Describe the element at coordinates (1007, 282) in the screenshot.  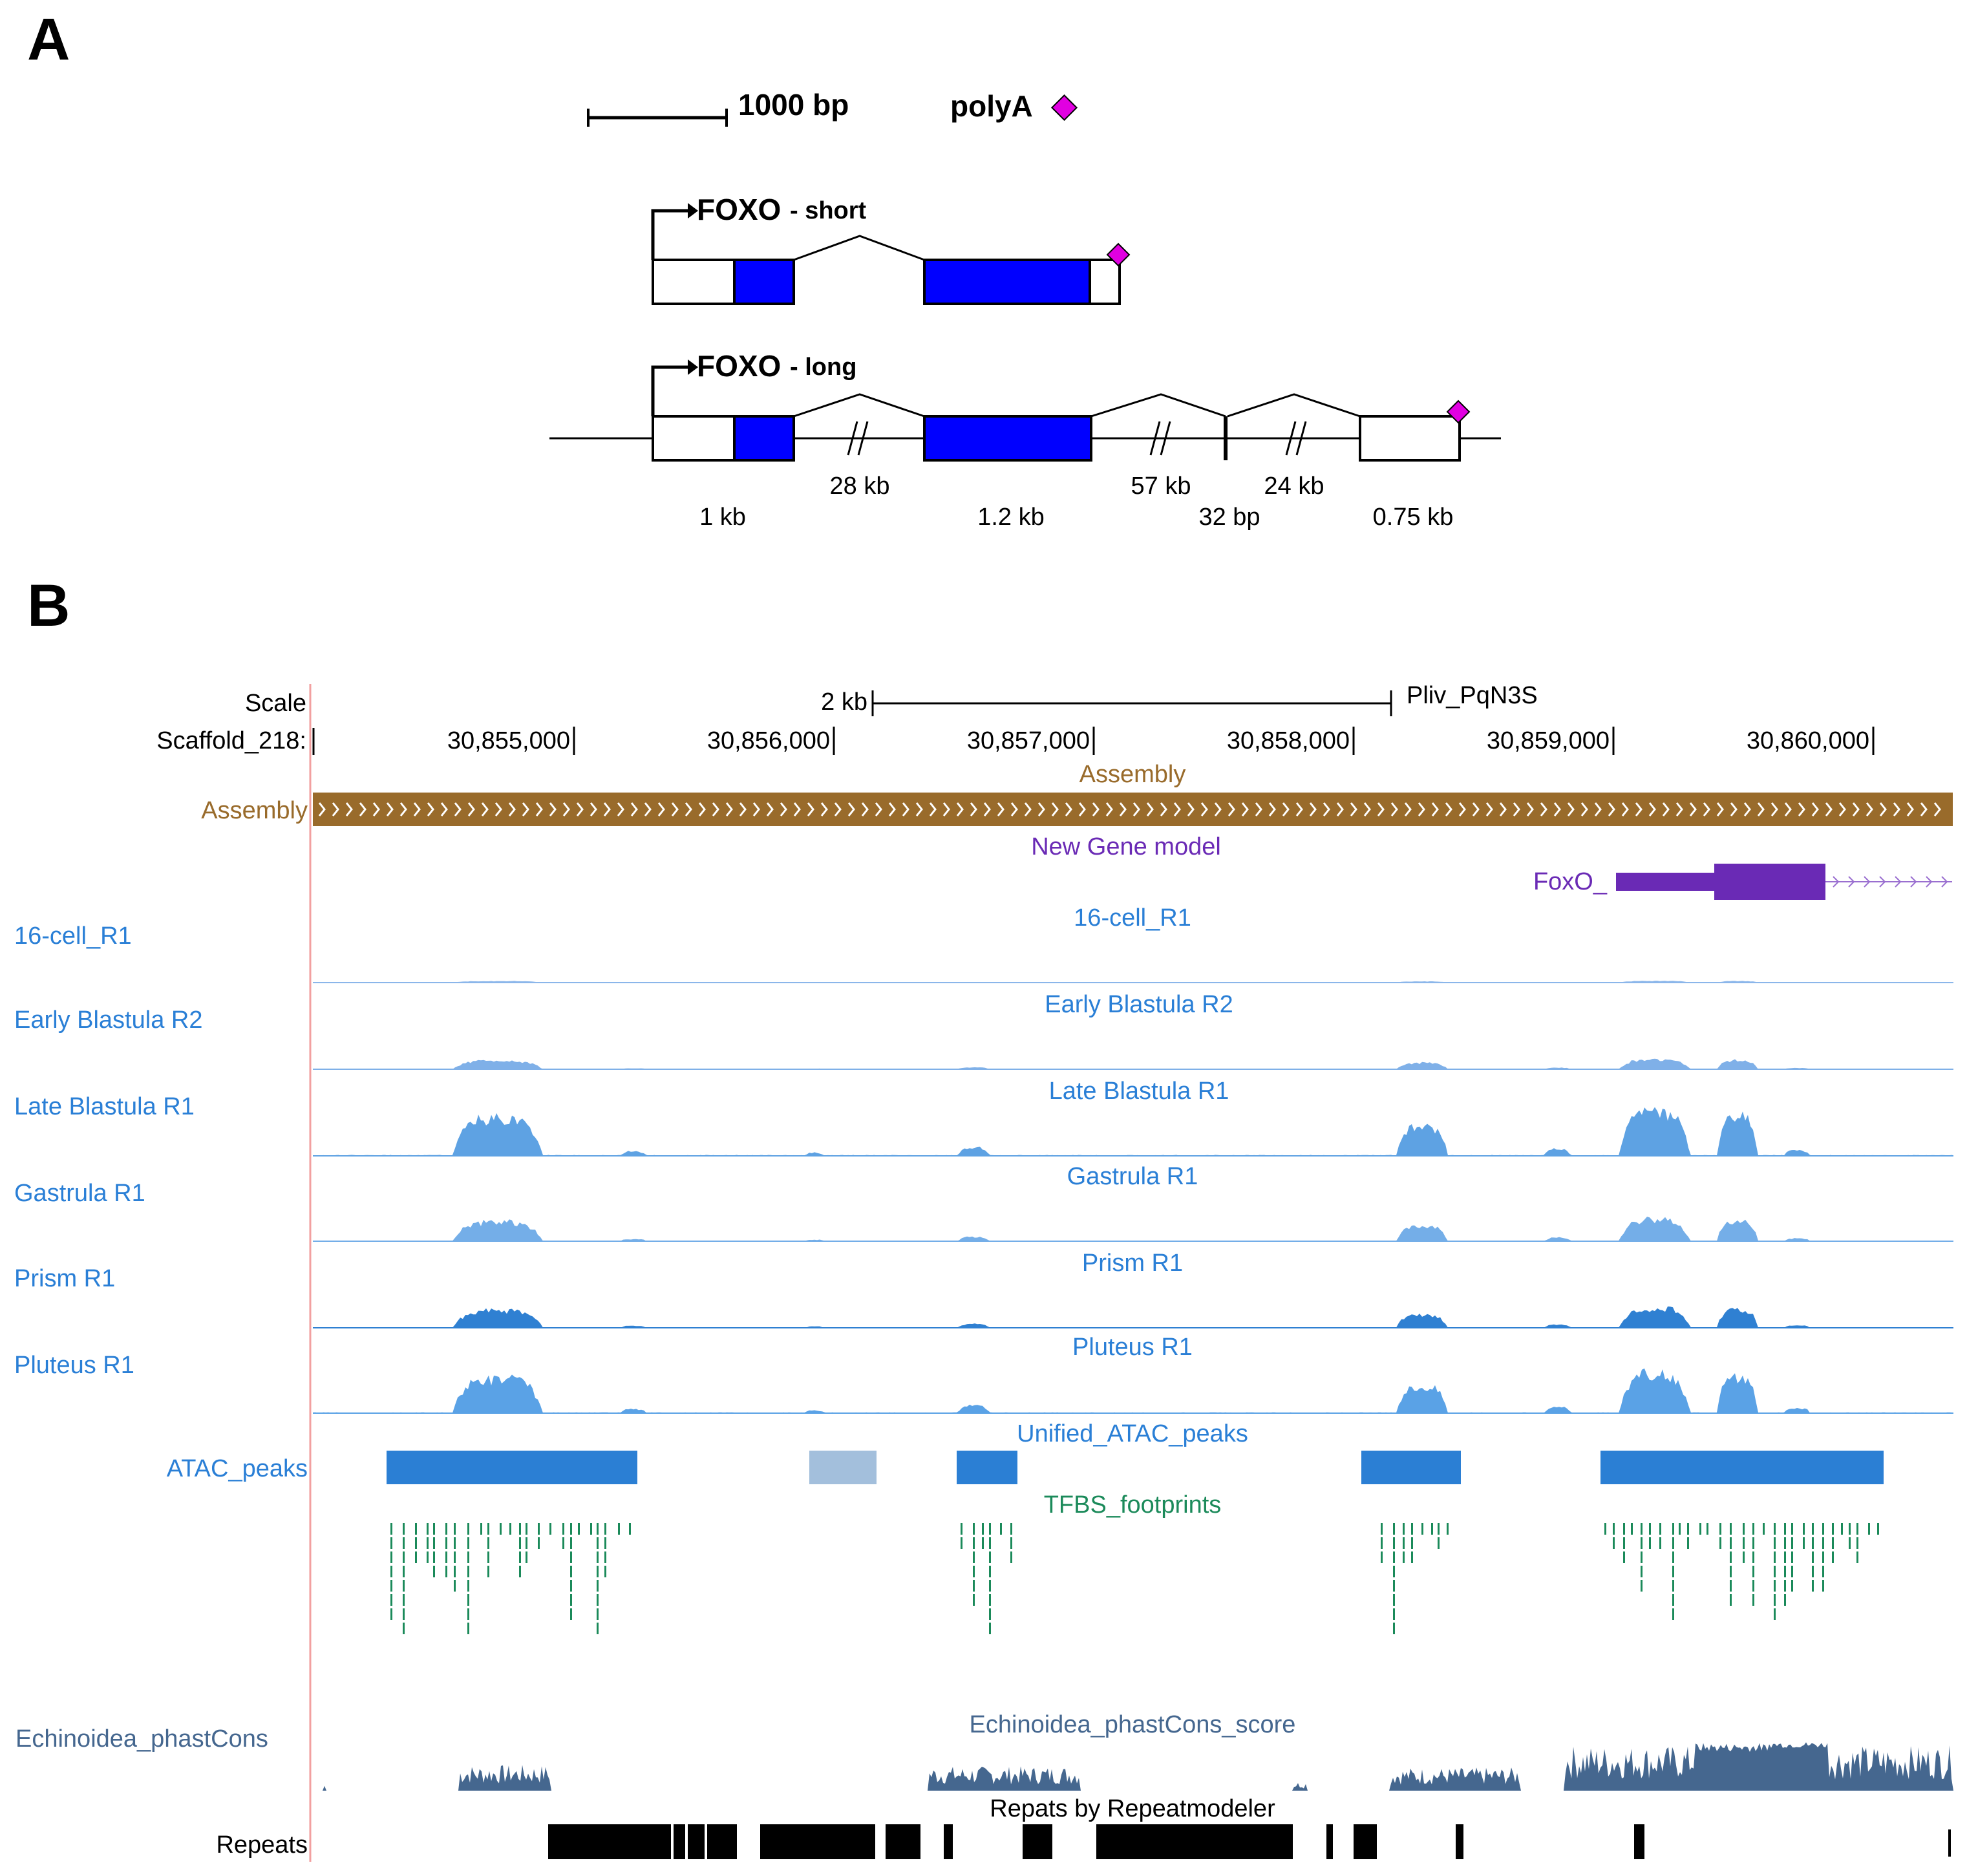
I see `short-exon2-cds` at that location.